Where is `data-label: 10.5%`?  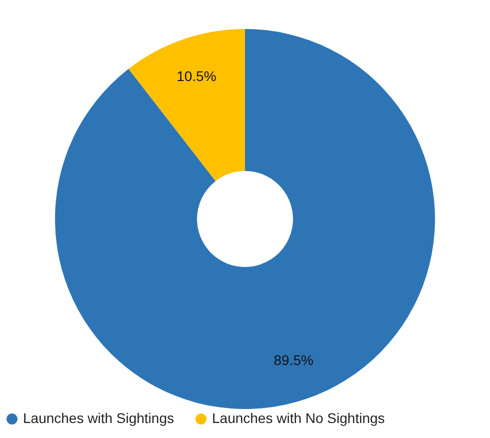
data-label: 10.5% is located at coordinates (196, 76).